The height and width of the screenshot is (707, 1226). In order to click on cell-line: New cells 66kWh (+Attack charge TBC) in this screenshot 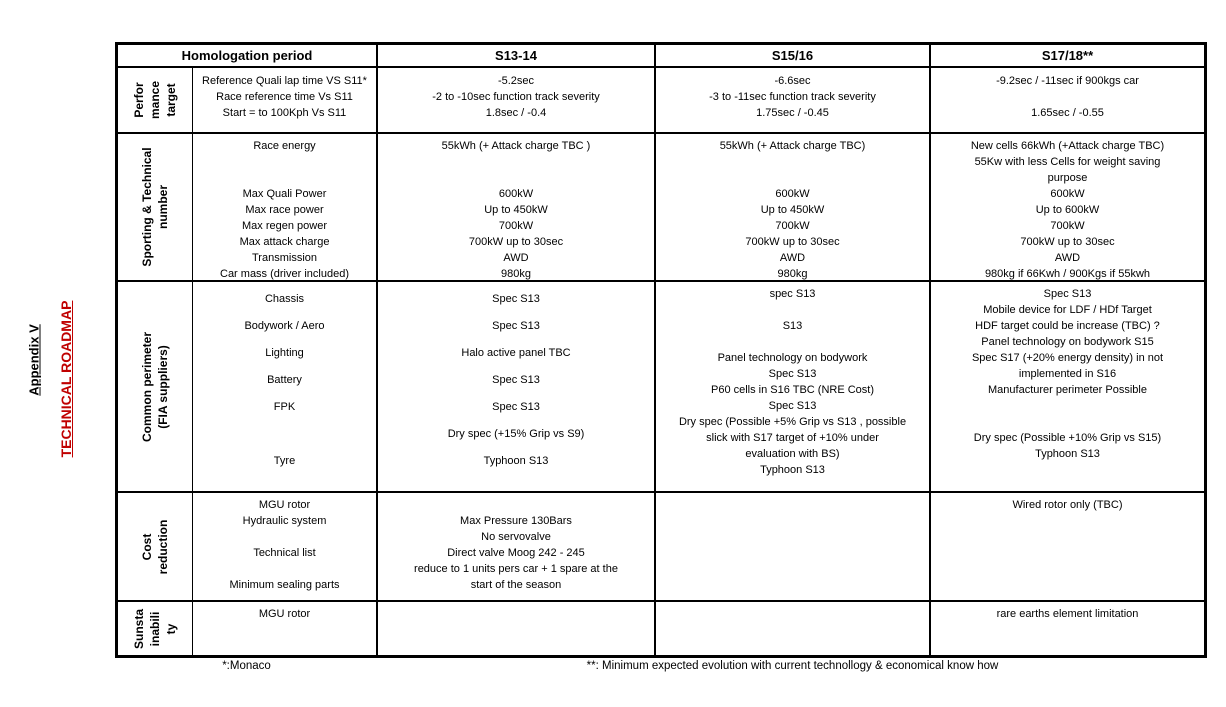, I will do `click(1067, 146)`.